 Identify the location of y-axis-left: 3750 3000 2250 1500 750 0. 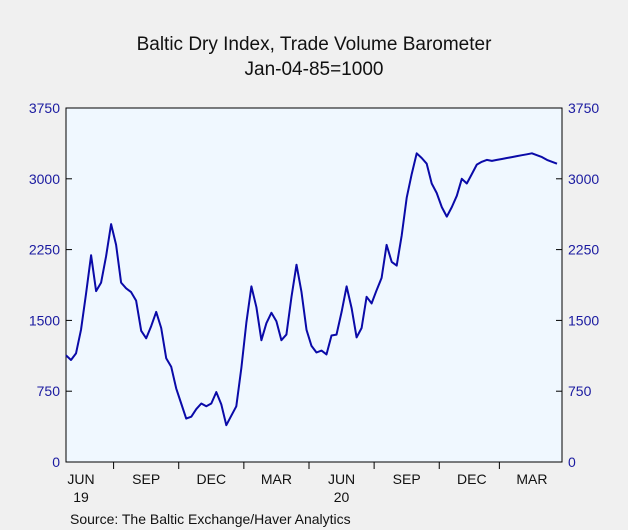
(50, 285).